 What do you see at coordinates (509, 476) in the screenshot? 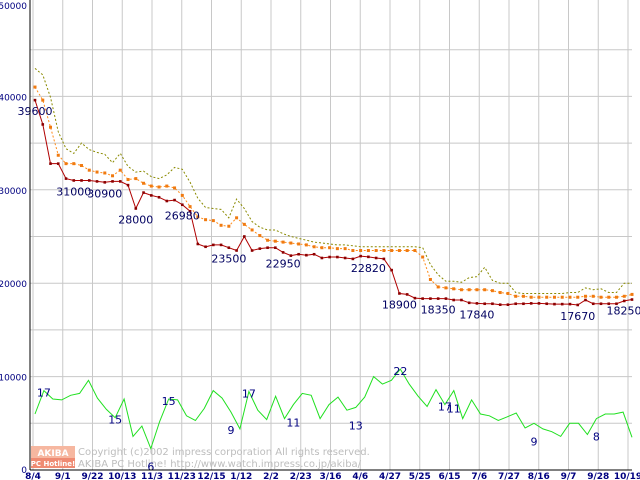
I see `x-tick-label: 7/27` at bounding box center [509, 476].